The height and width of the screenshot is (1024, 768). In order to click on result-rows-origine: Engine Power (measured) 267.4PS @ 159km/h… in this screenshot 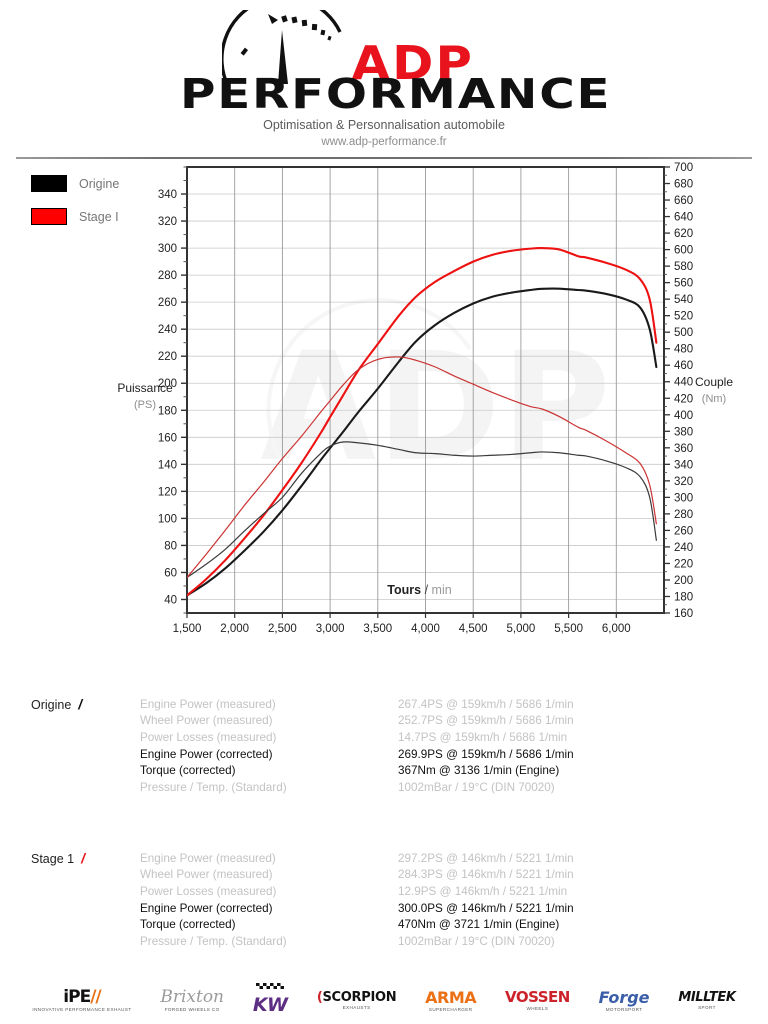, I will do `click(450, 746)`.